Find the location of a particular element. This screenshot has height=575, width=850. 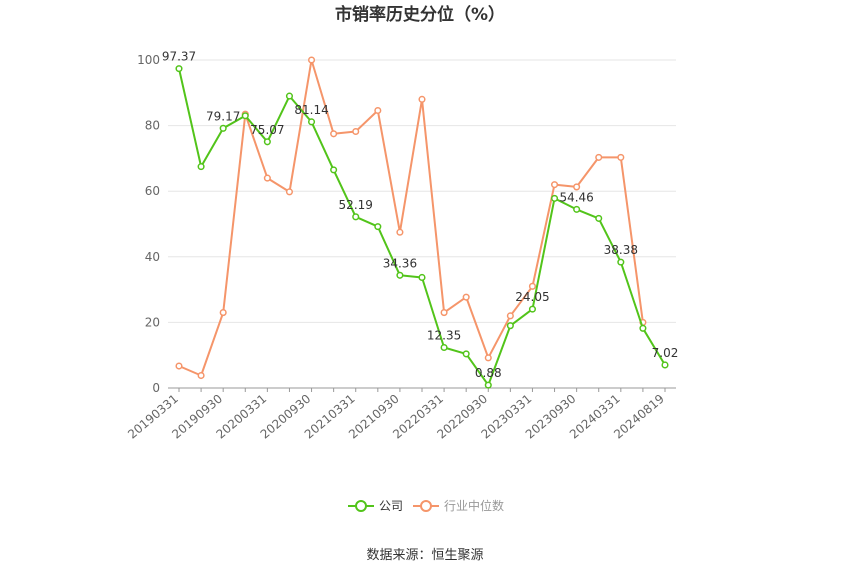

y-tick-label: 0 is located at coordinates (156, 388).